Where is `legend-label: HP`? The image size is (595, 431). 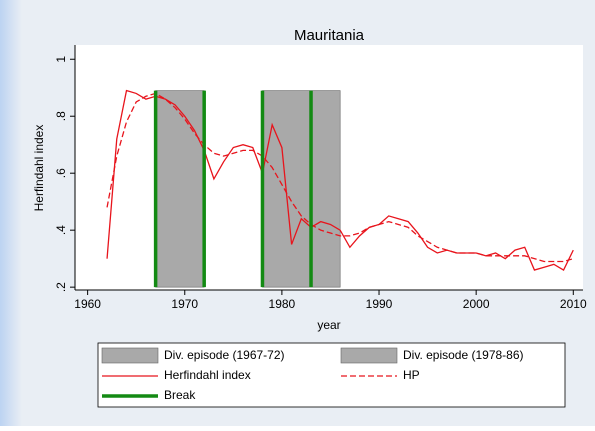
legend-label: HP is located at coordinates (411, 375).